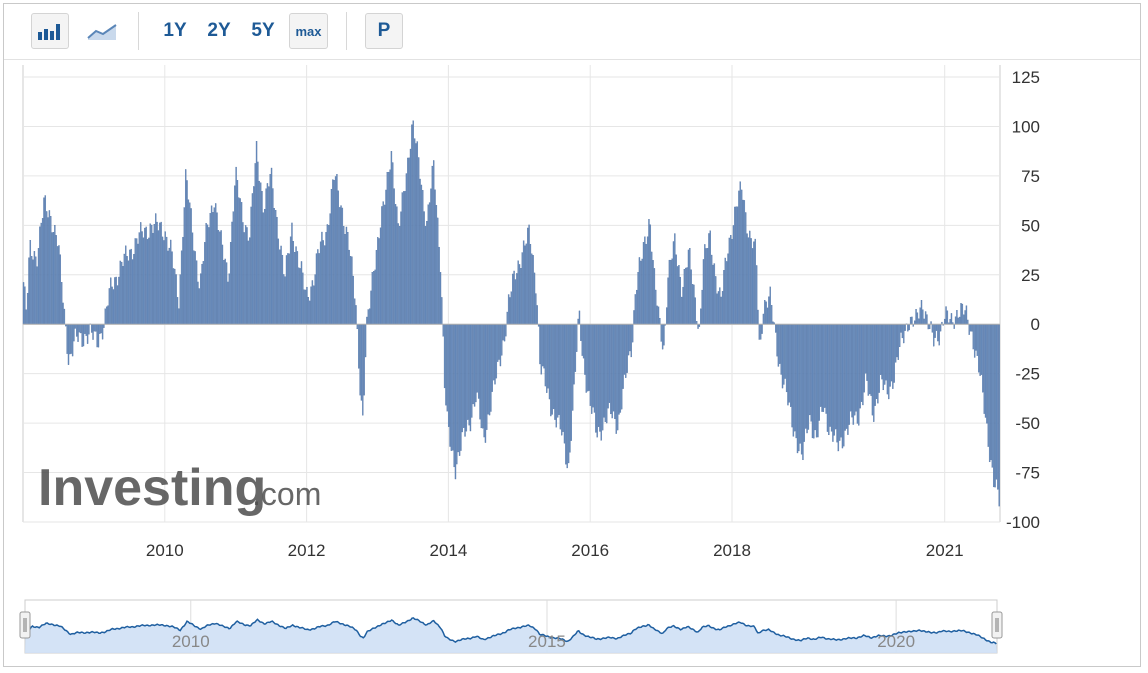 This screenshot has height=673, width=1148. Describe the element at coordinates (50, 31) in the screenshot. I see `bar-chart-button` at that location.